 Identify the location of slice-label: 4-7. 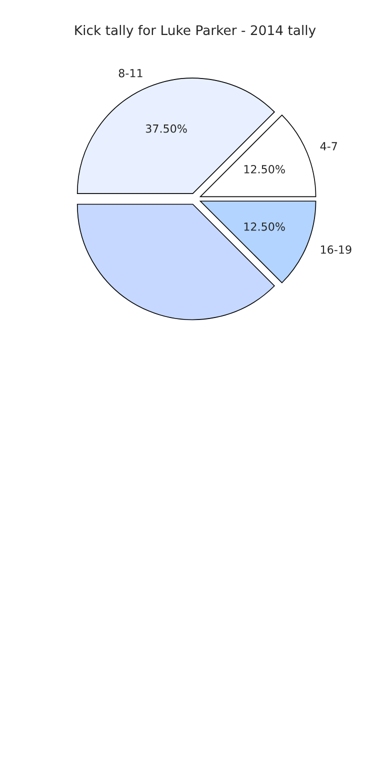
(328, 146).